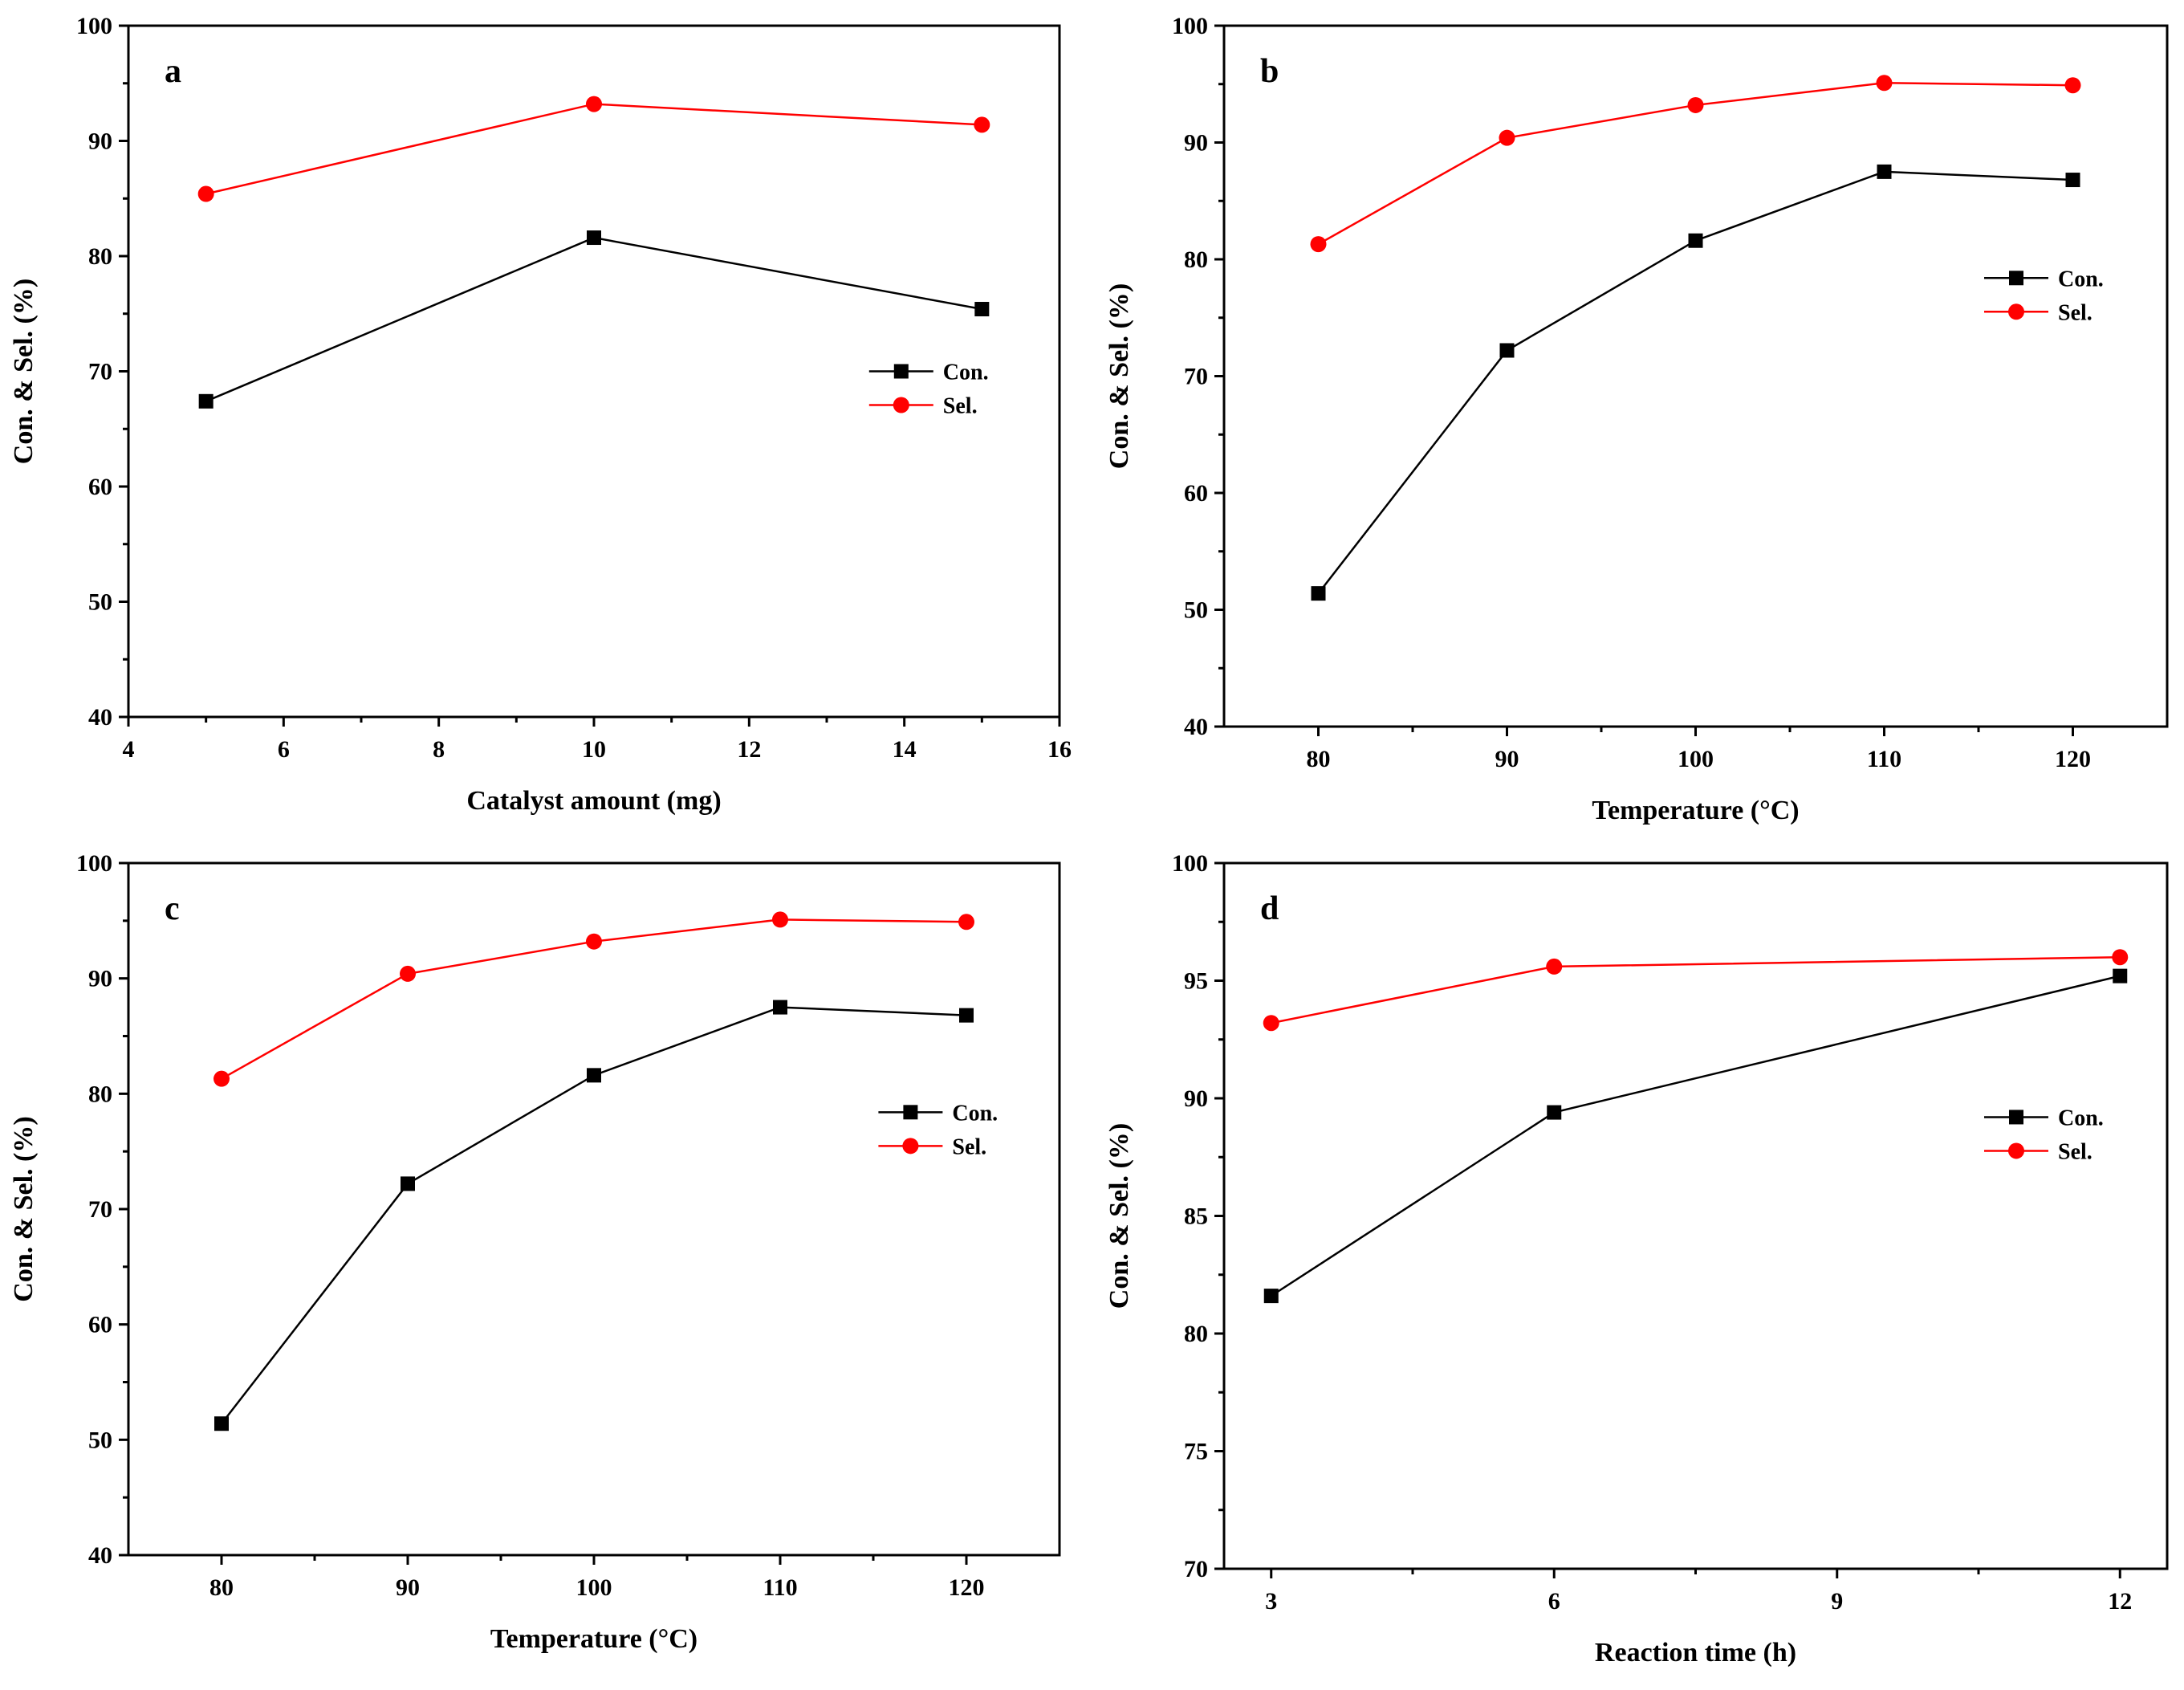 This screenshot has height=1690, width=2184. I want to click on panel-label: c, so click(172, 908).